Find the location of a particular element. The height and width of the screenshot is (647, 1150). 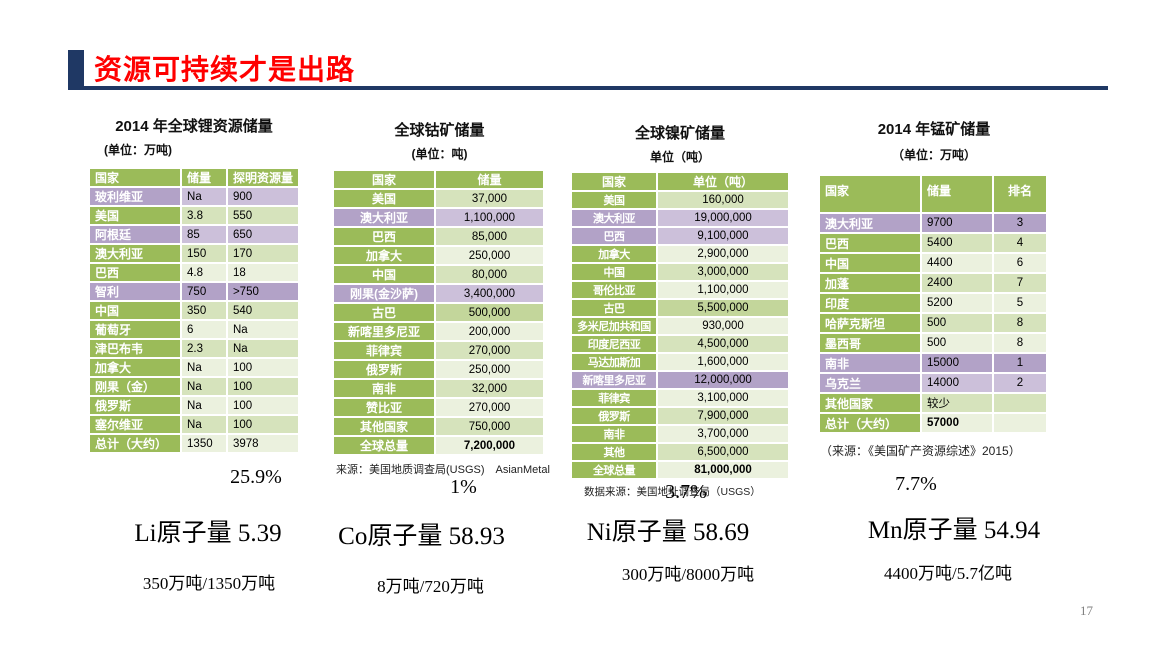

lithium-share-percentage: 25.9% is located at coordinates (256, 477).